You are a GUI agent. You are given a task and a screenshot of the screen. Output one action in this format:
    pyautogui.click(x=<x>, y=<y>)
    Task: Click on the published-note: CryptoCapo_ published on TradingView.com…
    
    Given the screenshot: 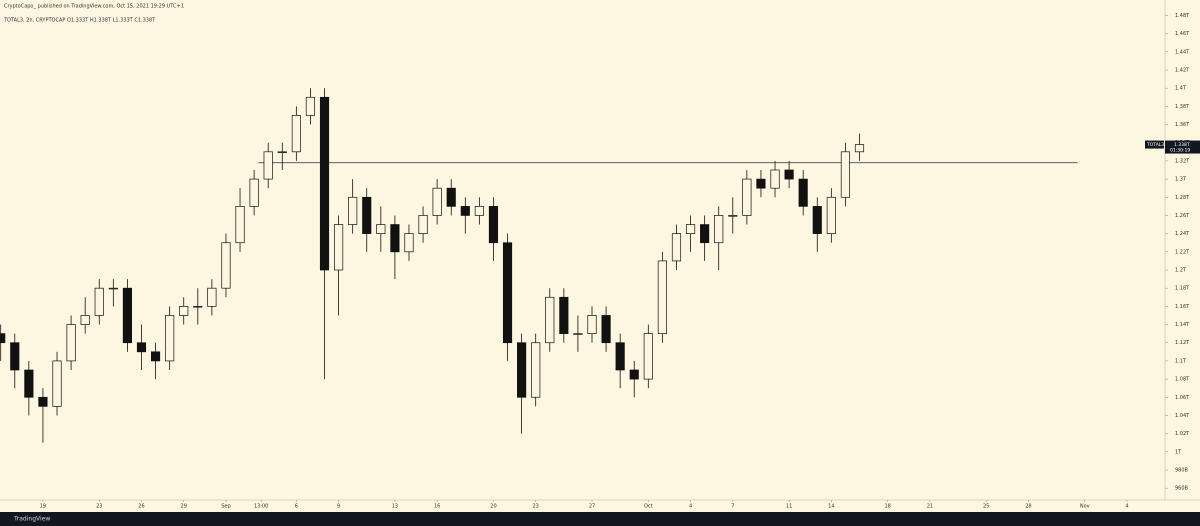 What is the action you would take?
    pyautogui.click(x=94, y=7)
    